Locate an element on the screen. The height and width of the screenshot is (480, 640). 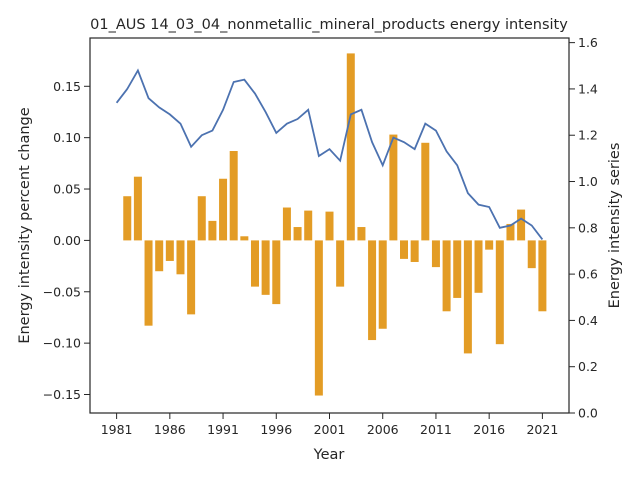
y-right-tick-label: 1.0 is located at coordinates (588, 181).